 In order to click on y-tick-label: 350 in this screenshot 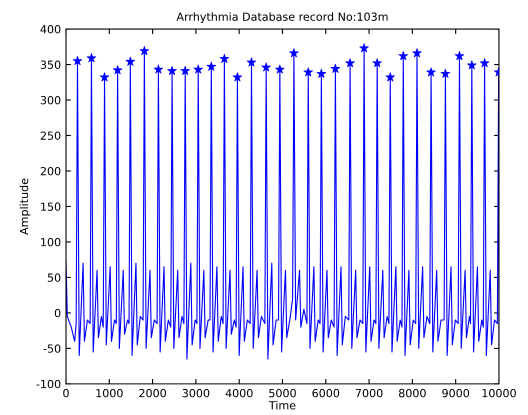, I will do `click(50, 64)`.